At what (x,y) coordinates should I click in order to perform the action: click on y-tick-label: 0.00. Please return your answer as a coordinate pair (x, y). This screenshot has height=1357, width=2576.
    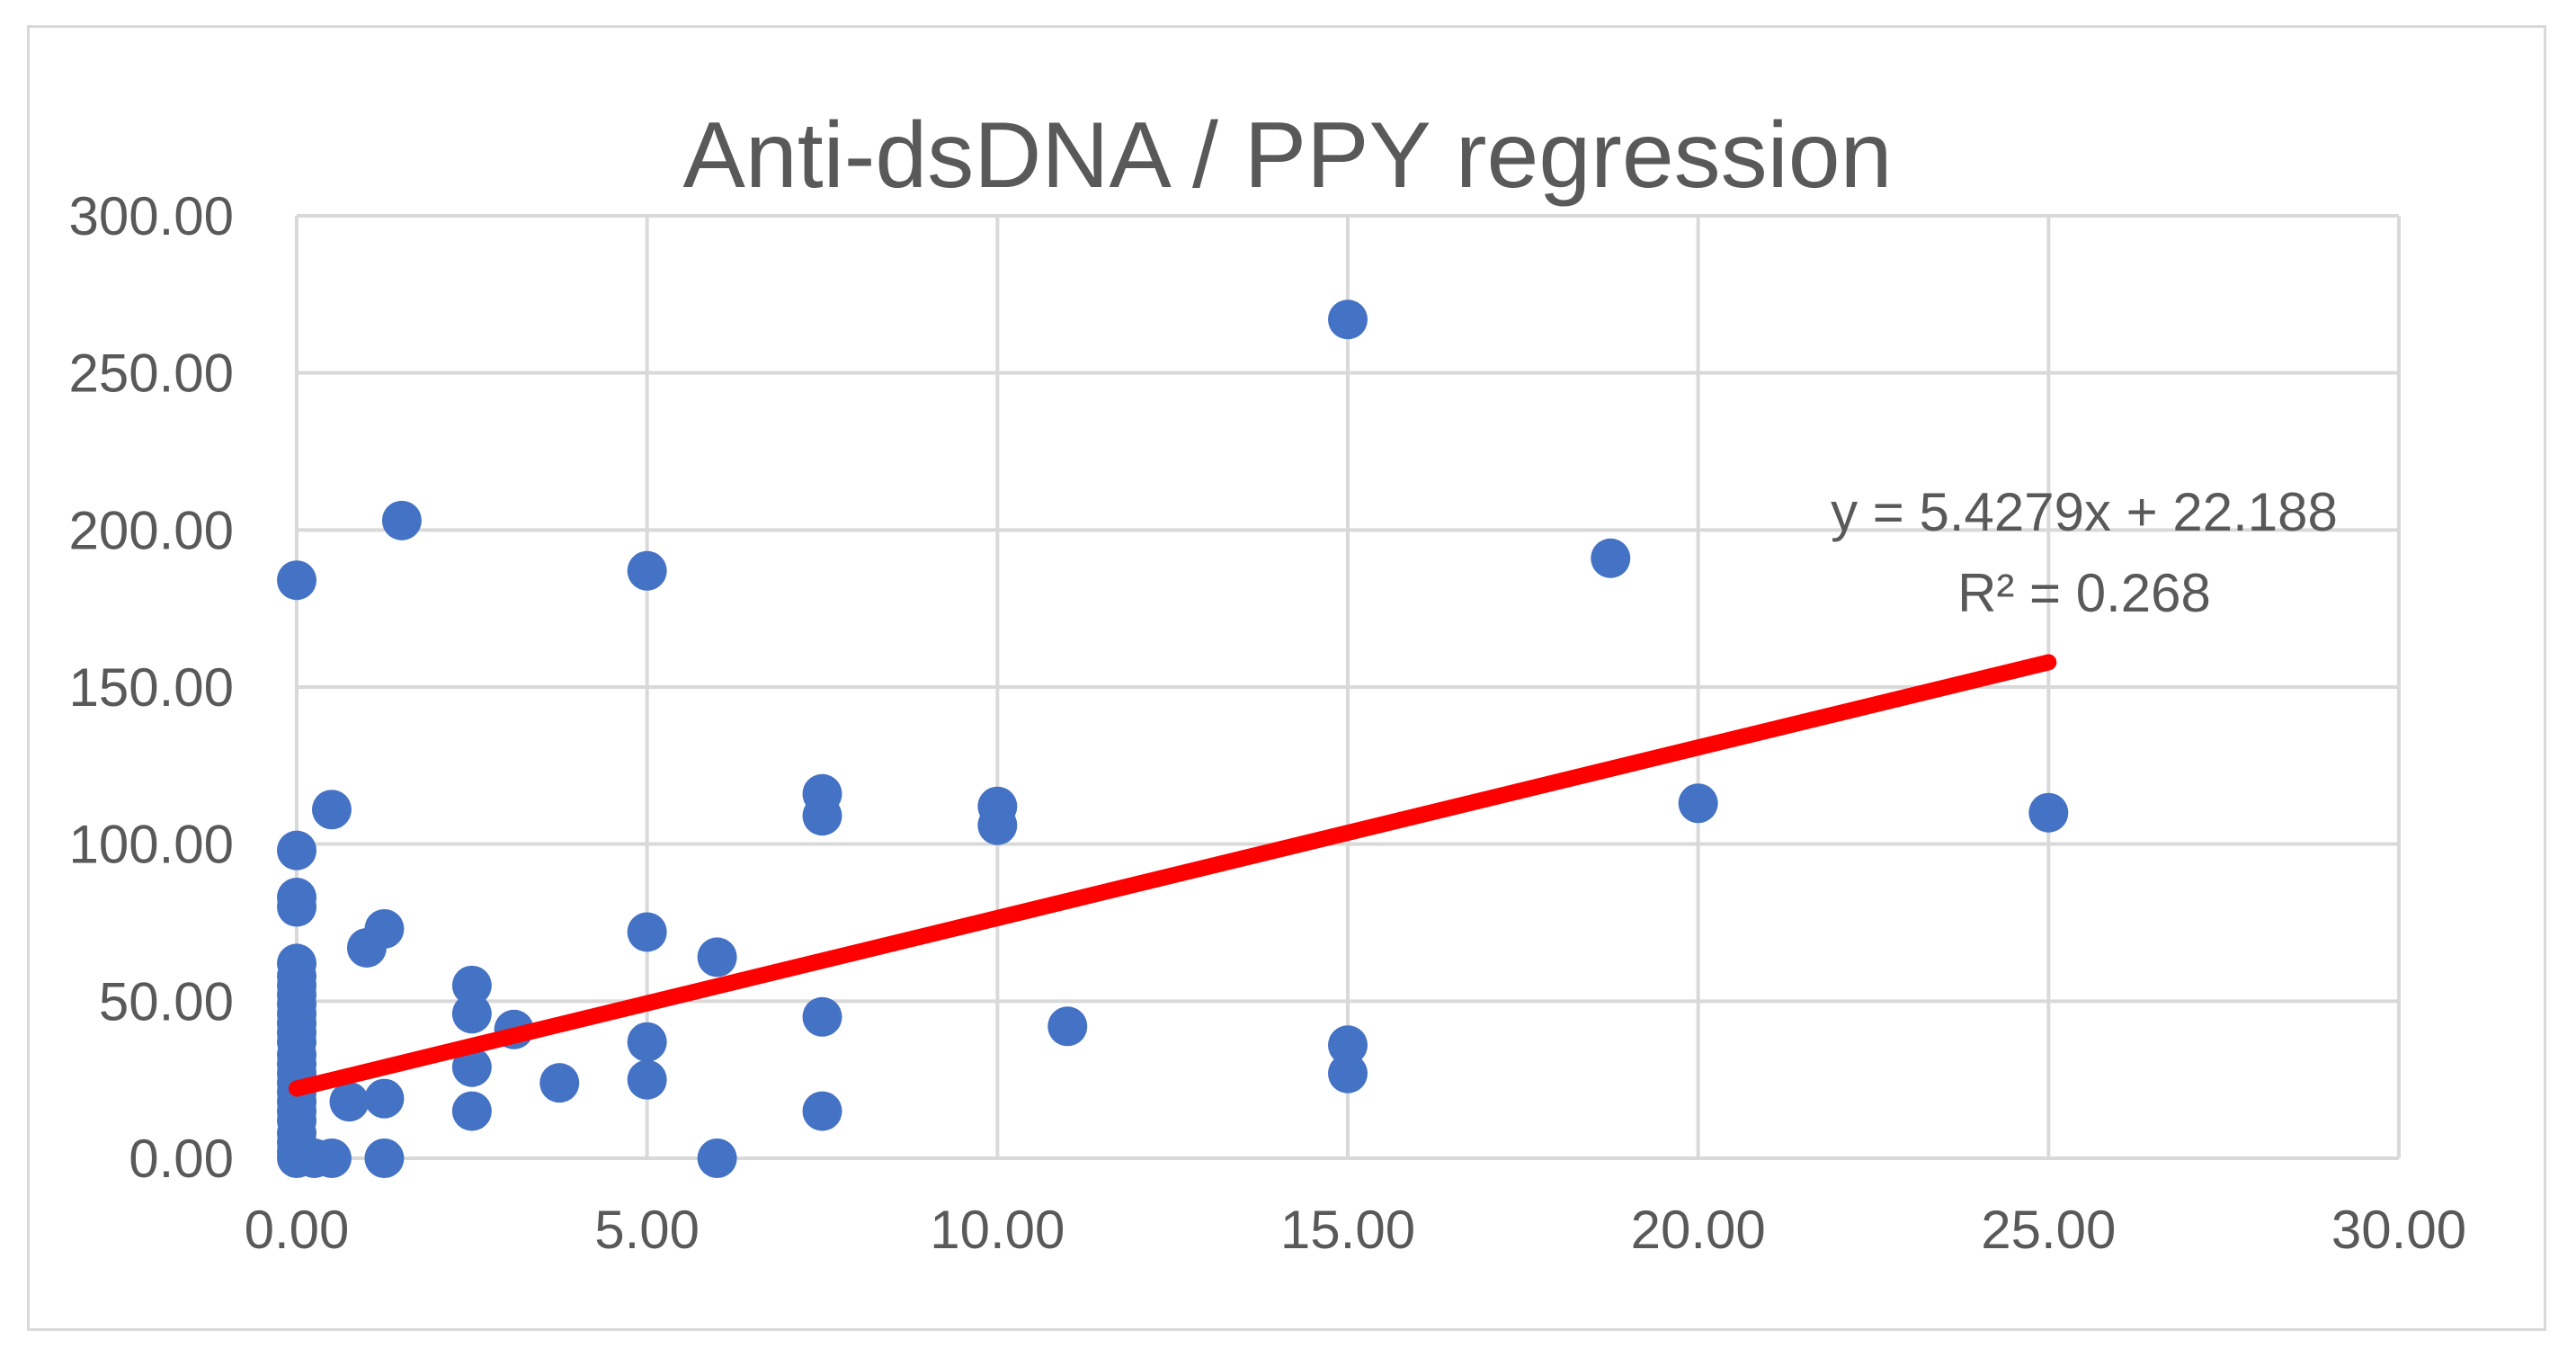
    Looking at the image, I should click on (182, 1159).